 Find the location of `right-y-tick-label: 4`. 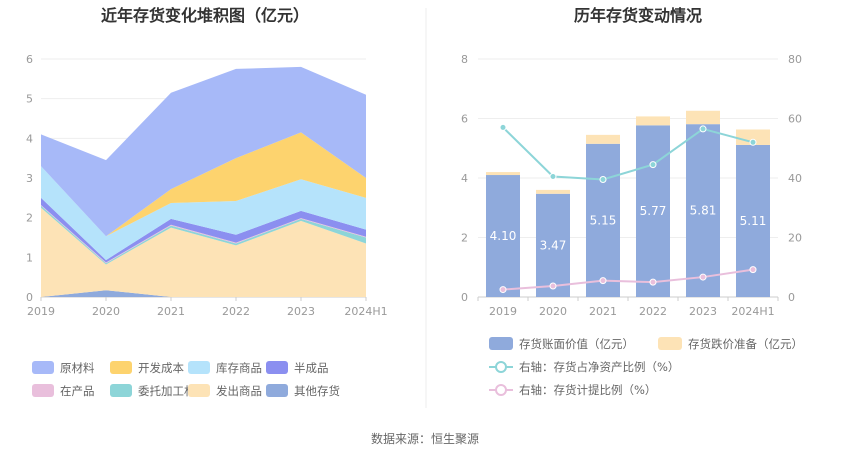

right-y-tick-label: 4 is located at coordinates (464, 178).